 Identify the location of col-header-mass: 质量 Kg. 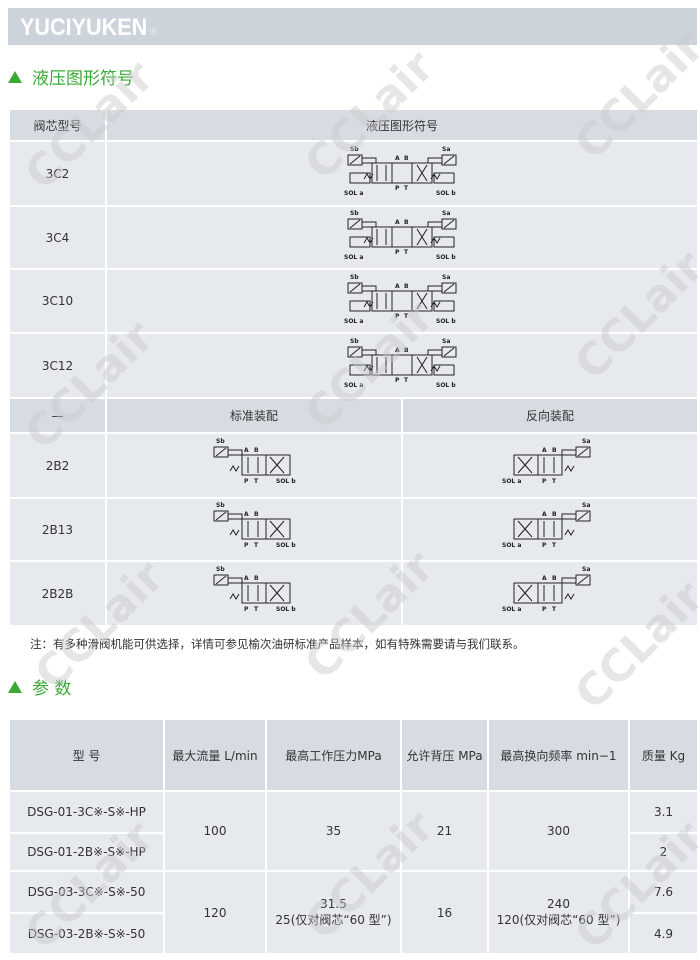
(663, 755).